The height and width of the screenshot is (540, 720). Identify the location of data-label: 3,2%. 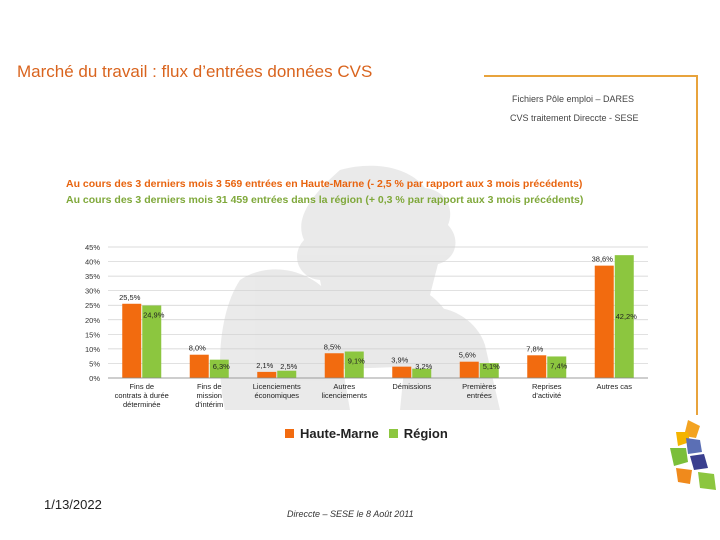
(423, 366).